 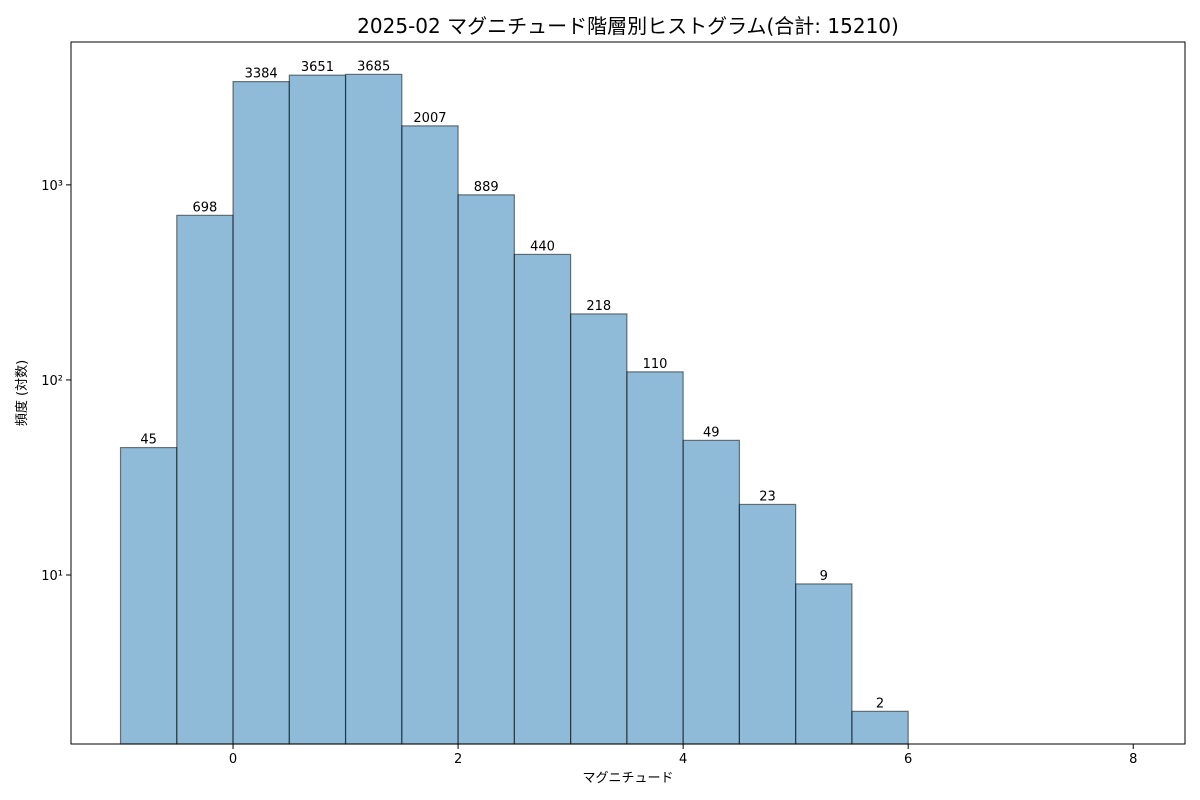 I want to click on x-tick-label: 4, so click(x=683, y=759).